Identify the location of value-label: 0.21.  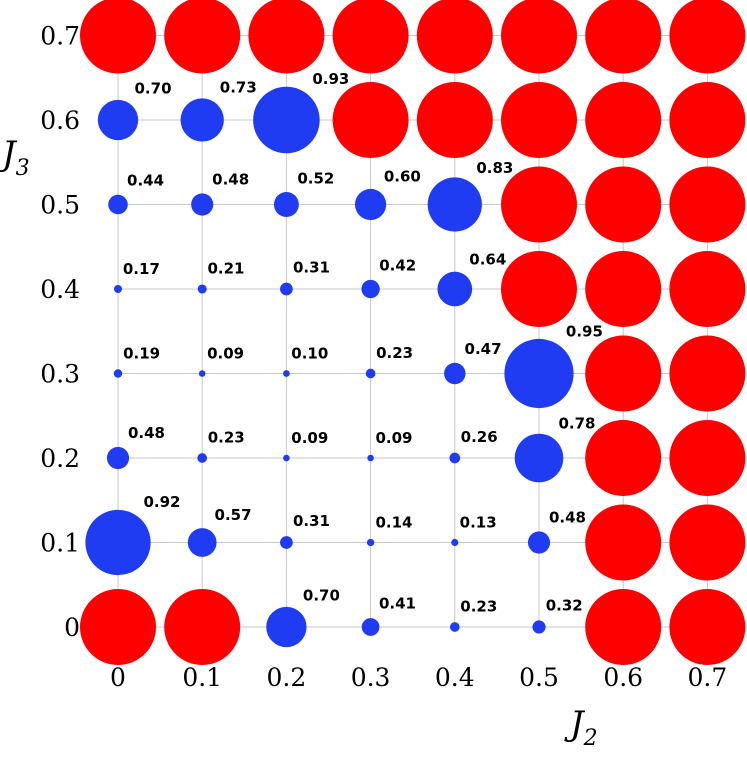
(225, 269).